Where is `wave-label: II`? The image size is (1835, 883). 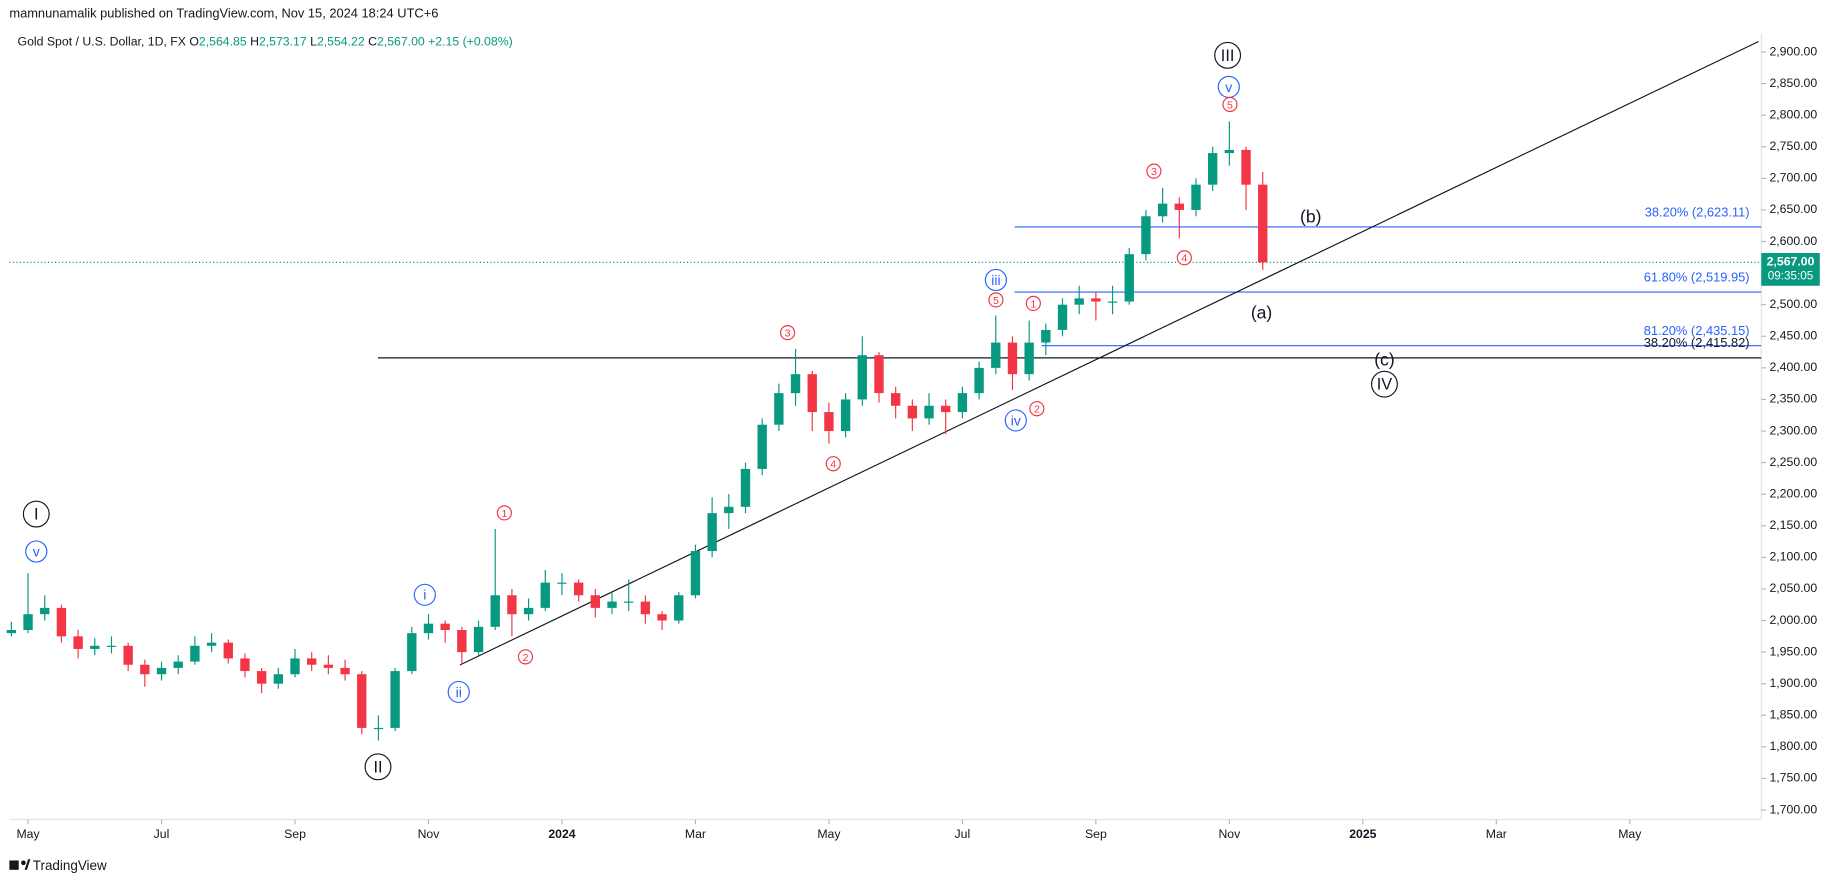
wave-label: II is located at coordinates (377, 767).